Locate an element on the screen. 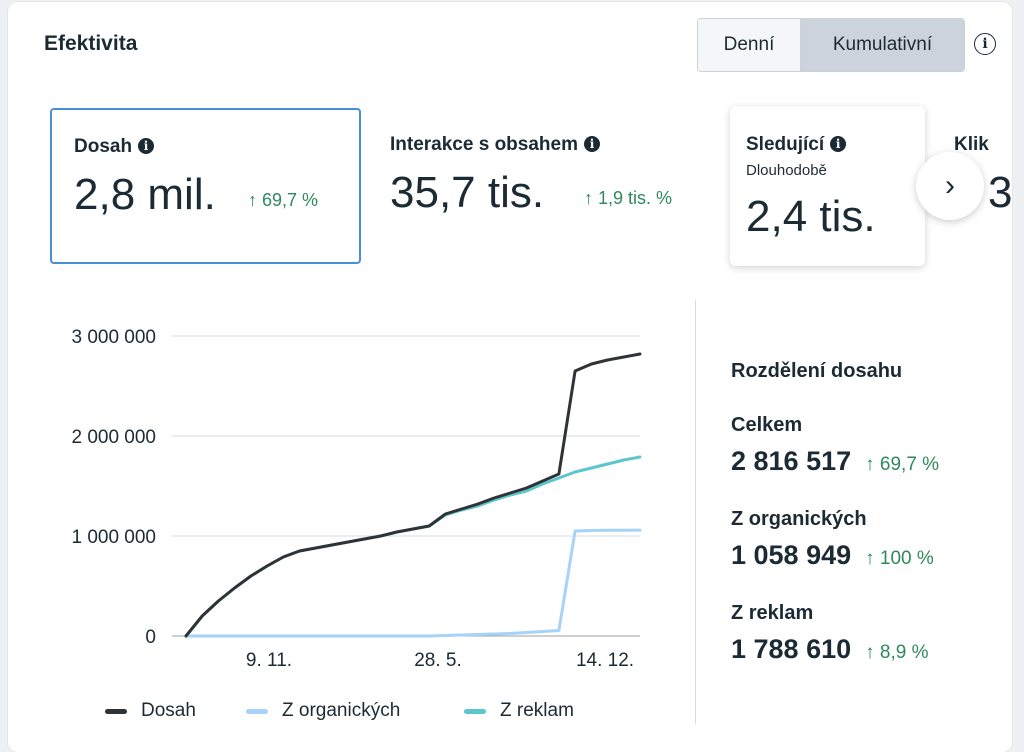 Image resolution: width=1024 pixels, height=752 pixels. view-toggle: Denní Kumulativní is located at coordinates (831, 45).